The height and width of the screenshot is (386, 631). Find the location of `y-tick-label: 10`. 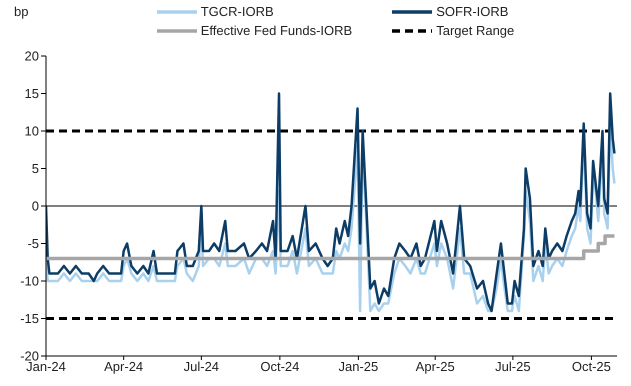

y-tick-label: 10 is located at coordinates (31, 131).